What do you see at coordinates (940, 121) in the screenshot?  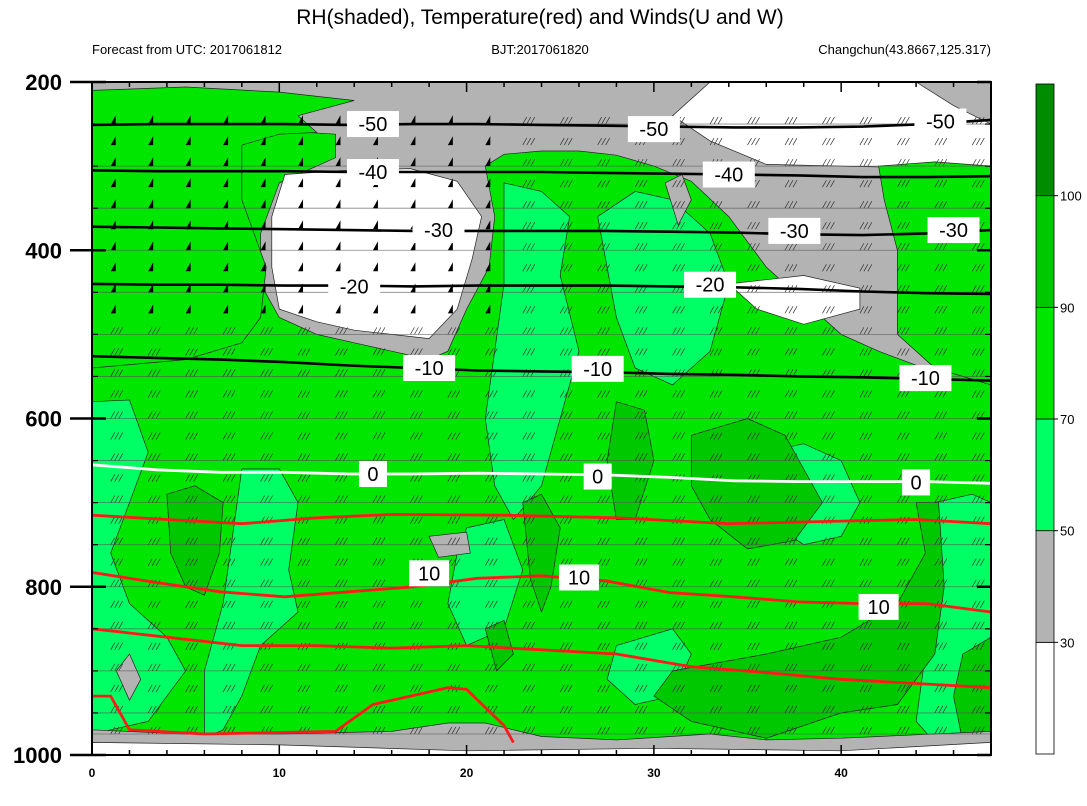 I see `contour-label: -50` at bounding box center [940, 121].